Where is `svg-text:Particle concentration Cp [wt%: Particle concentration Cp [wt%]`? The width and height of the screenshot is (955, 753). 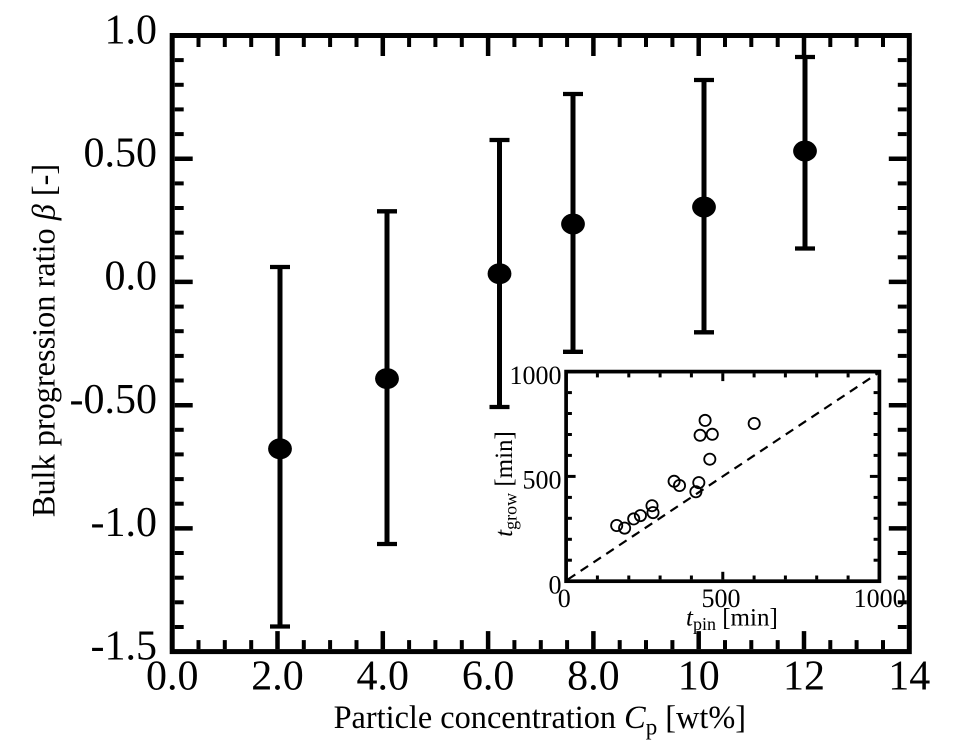 svg-text:Particle concentration Cp [wt%: Particle concentration Cp [wt%] is located at coordinates (540, 719).